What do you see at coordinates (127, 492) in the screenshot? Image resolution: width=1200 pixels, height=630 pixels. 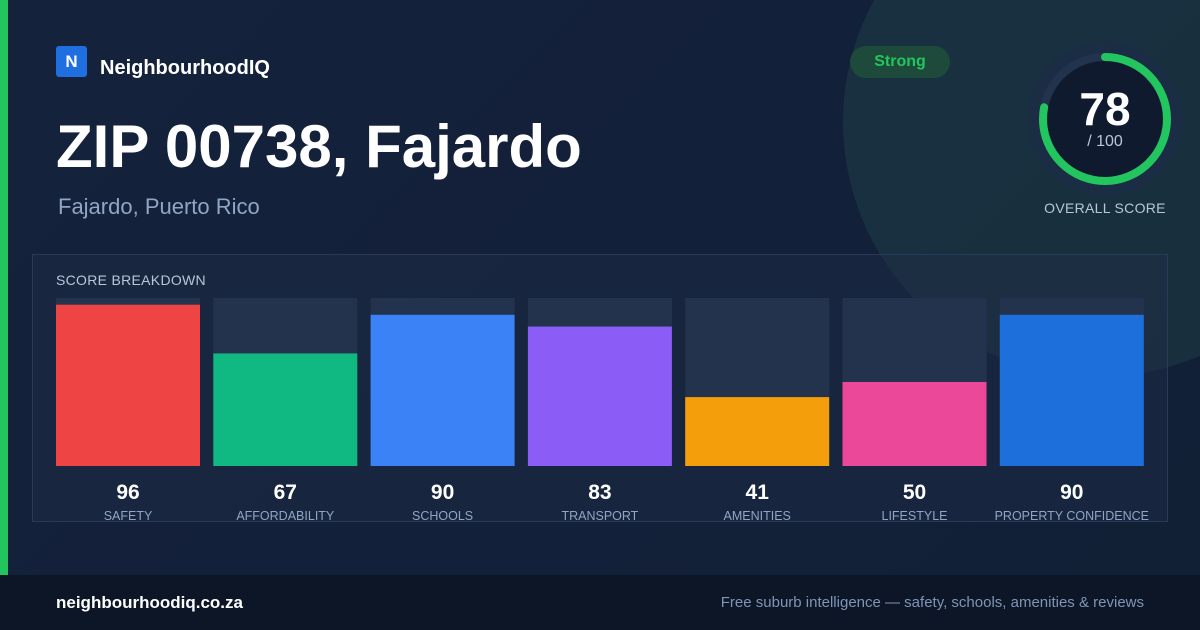 I see `bar-value-safety: 96` at bounding box center [127, 492].